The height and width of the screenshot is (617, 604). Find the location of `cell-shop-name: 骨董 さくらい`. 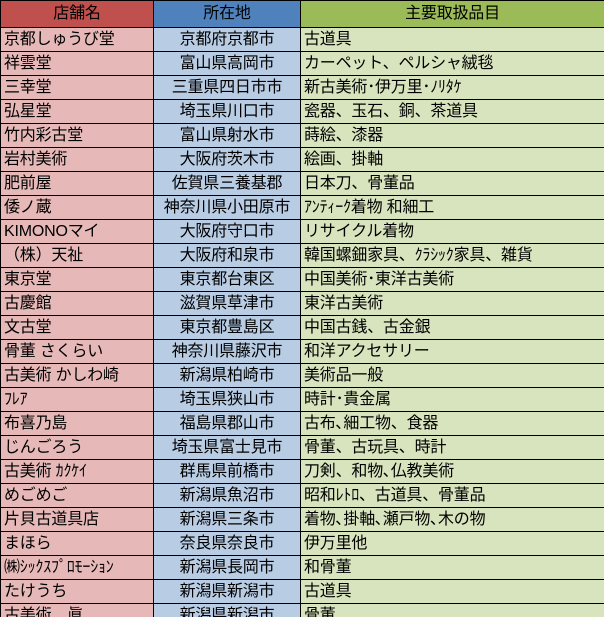

cell-shop-name: 骨董 さくらい is located at coordinates (77, 351).